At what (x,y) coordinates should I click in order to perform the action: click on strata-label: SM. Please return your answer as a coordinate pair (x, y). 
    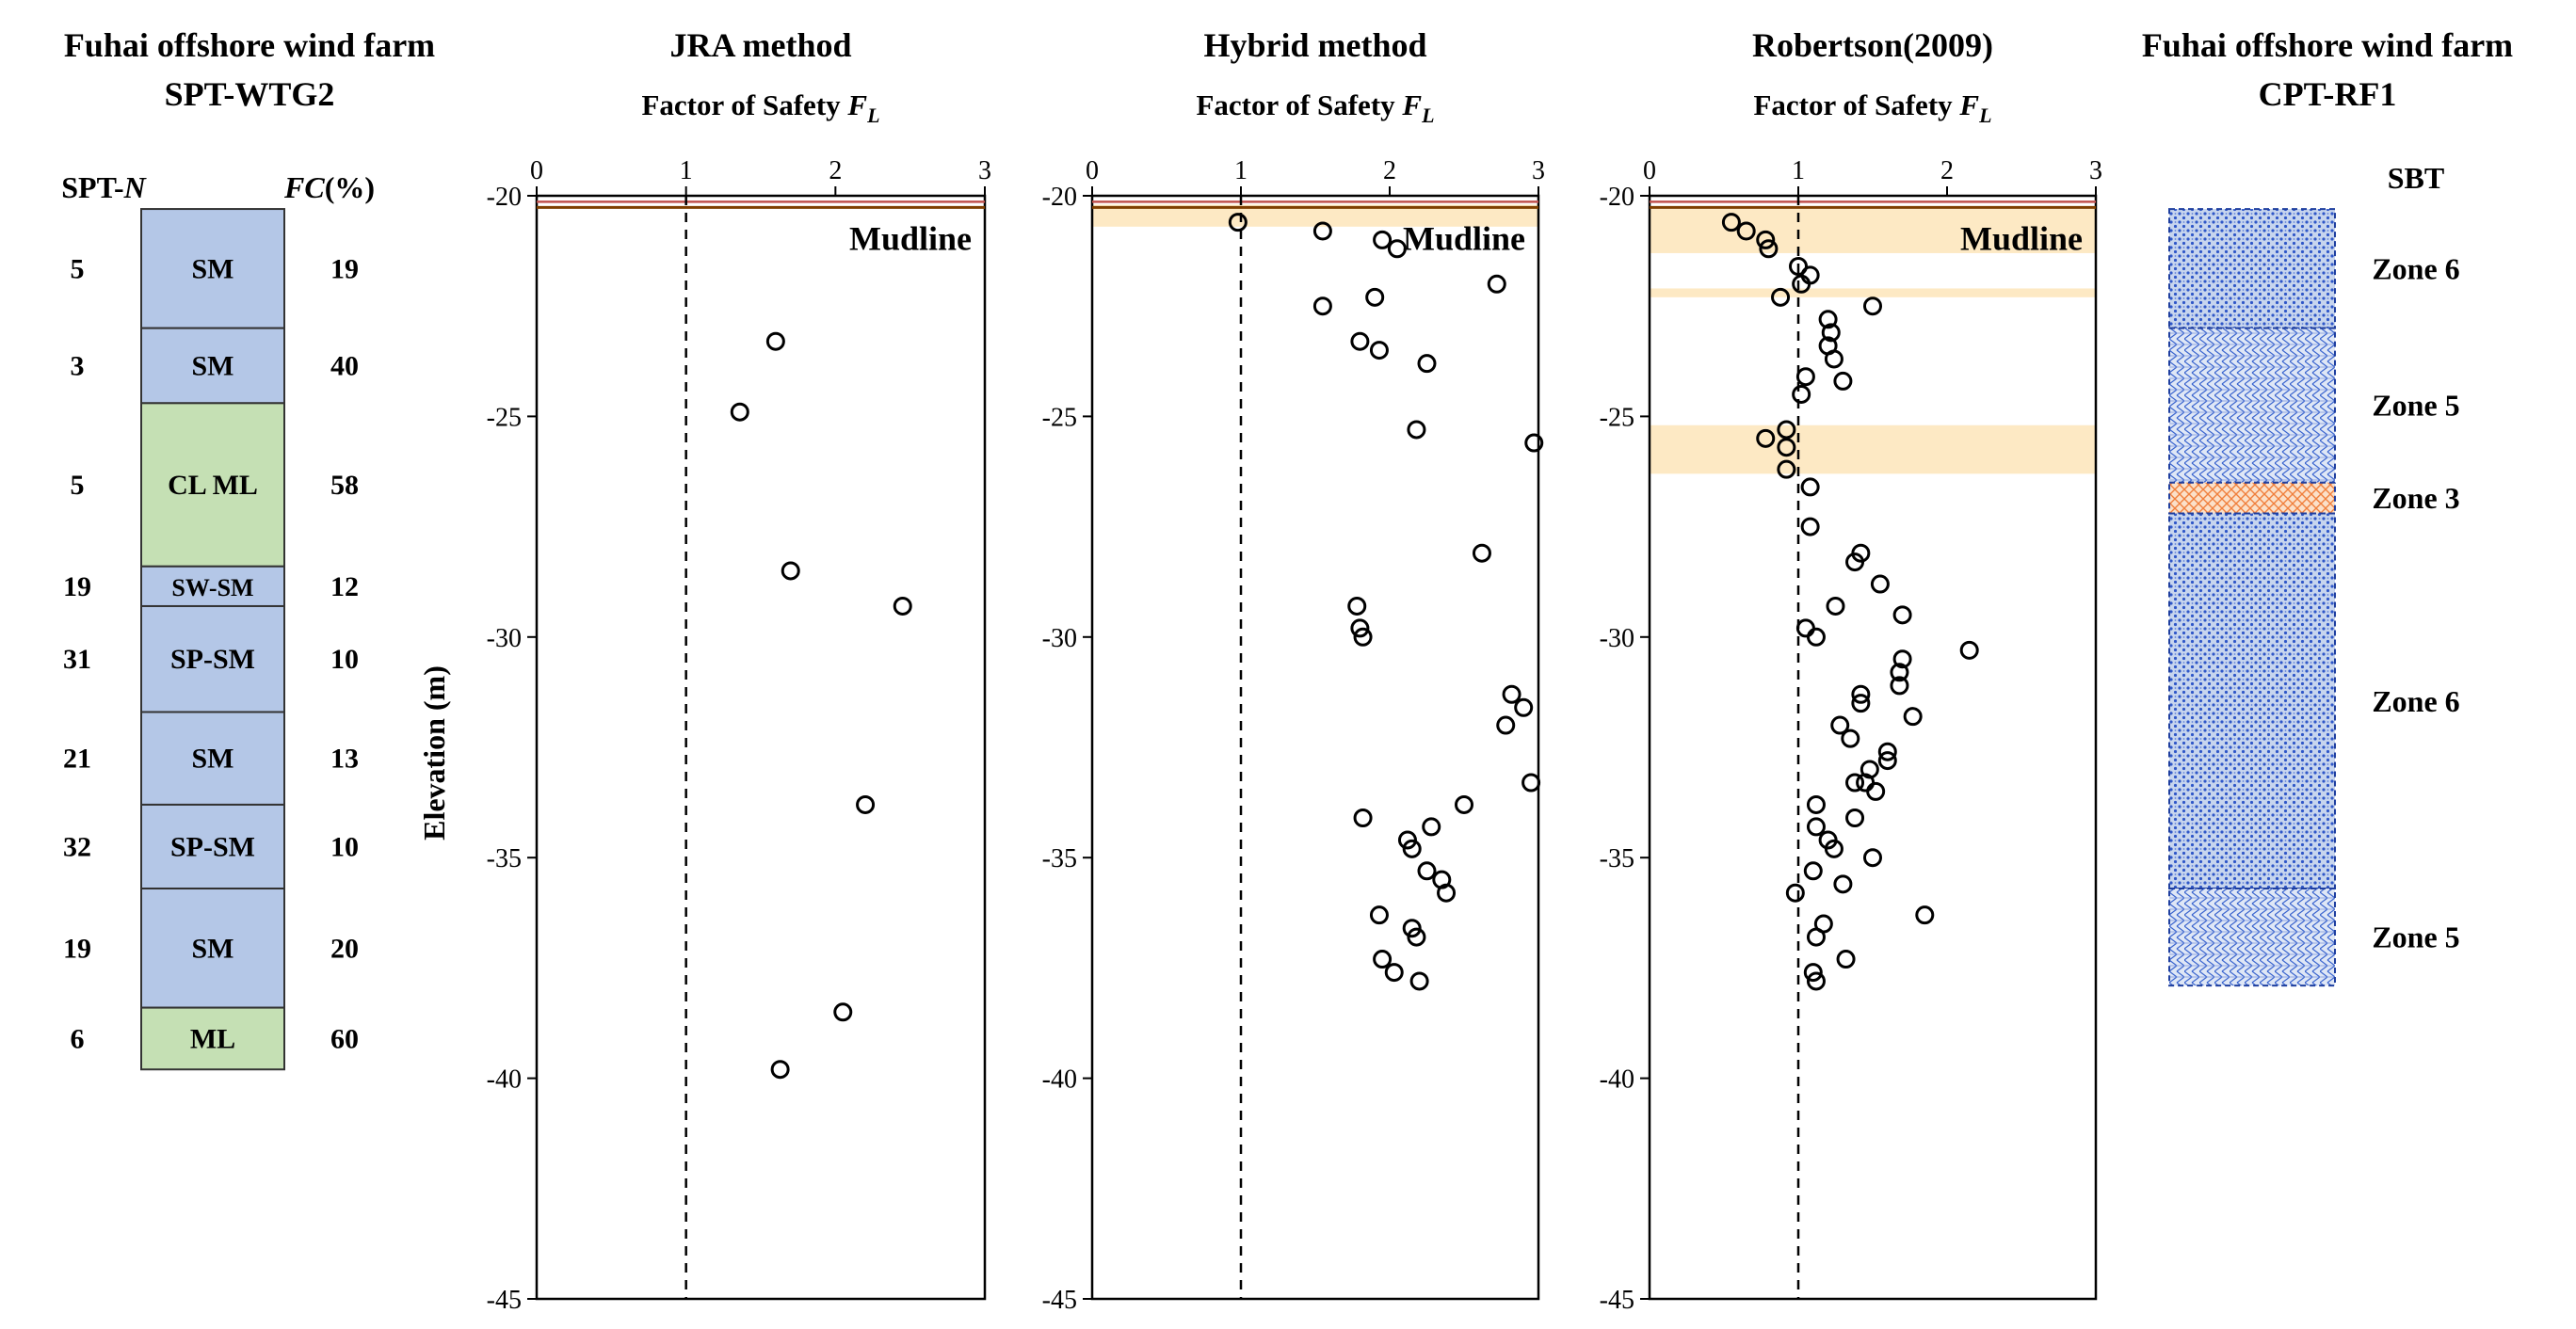
    Looking at the image, I should click on (213, 365).